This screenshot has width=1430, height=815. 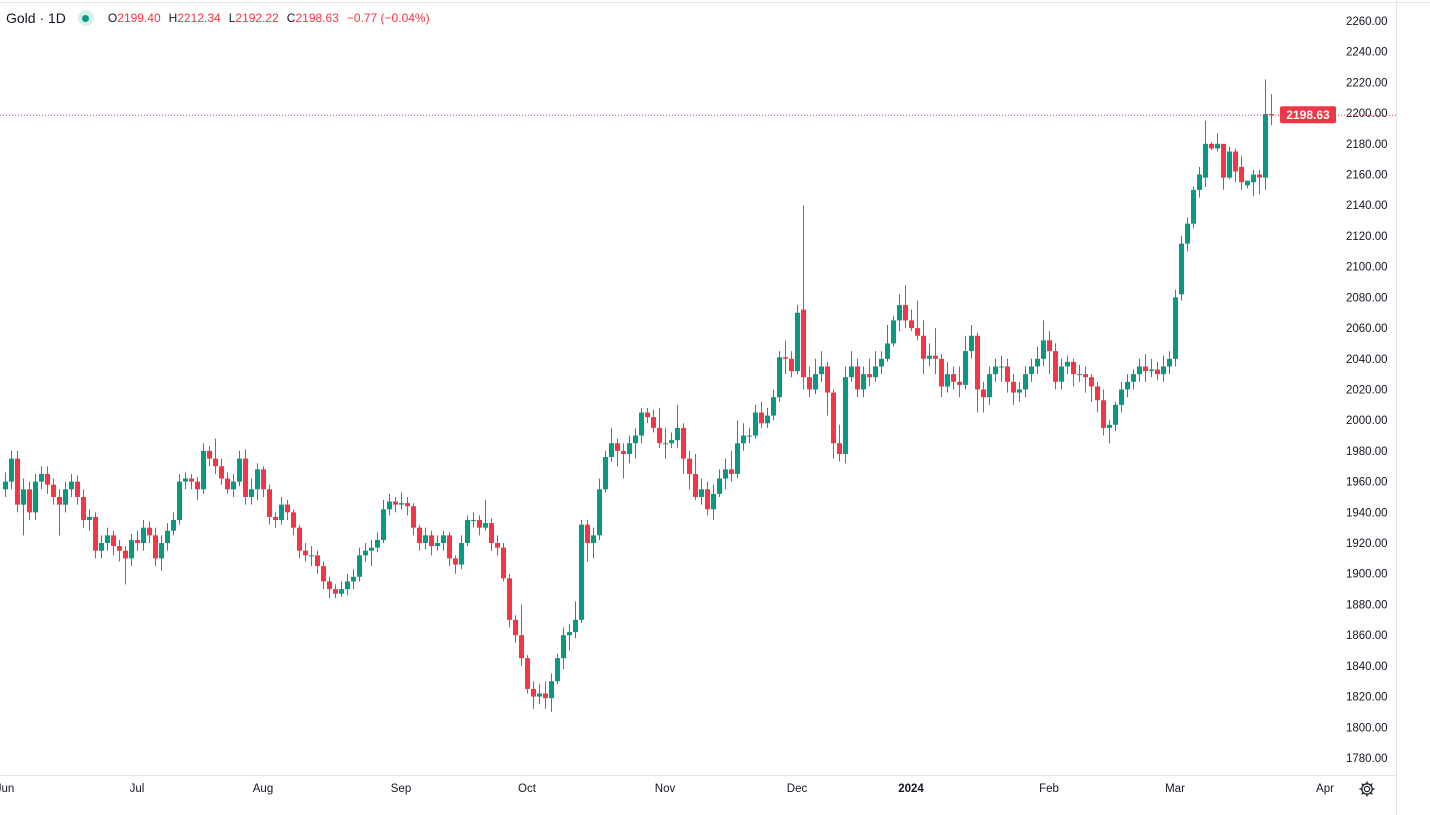 What do you see at coordinates (1367, 605) in the screenshot?
I see `price-tick-label: 1880.00` at bounding box center [1367, 605].